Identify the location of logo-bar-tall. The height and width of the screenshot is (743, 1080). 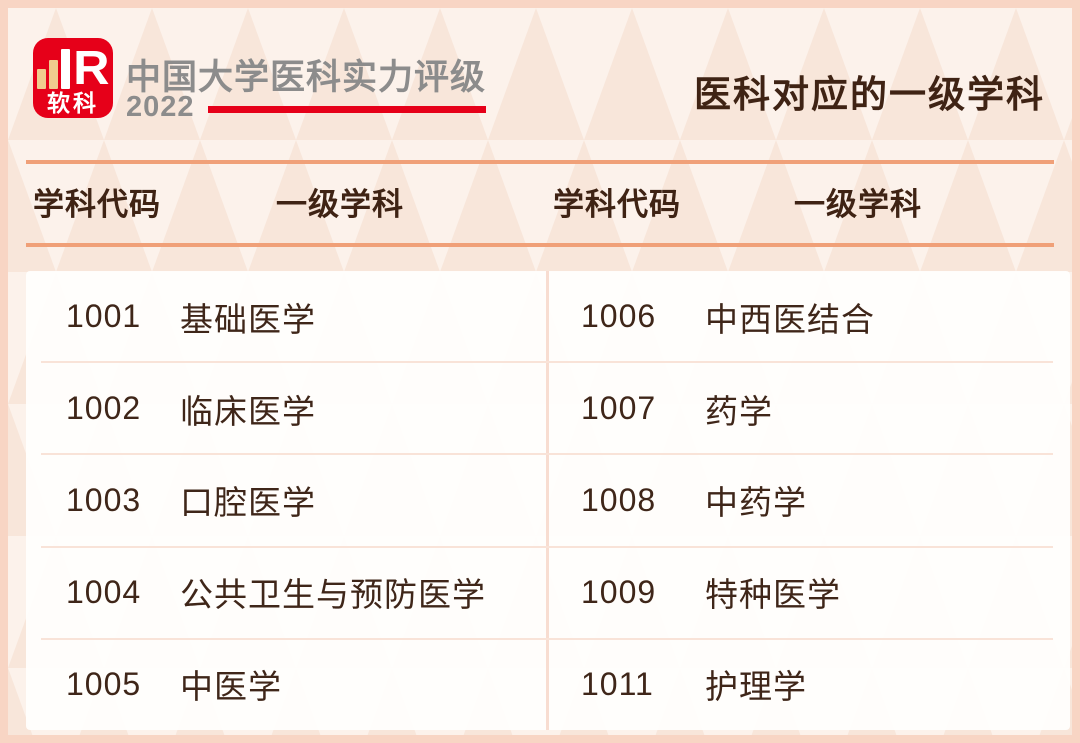
(66, 69).